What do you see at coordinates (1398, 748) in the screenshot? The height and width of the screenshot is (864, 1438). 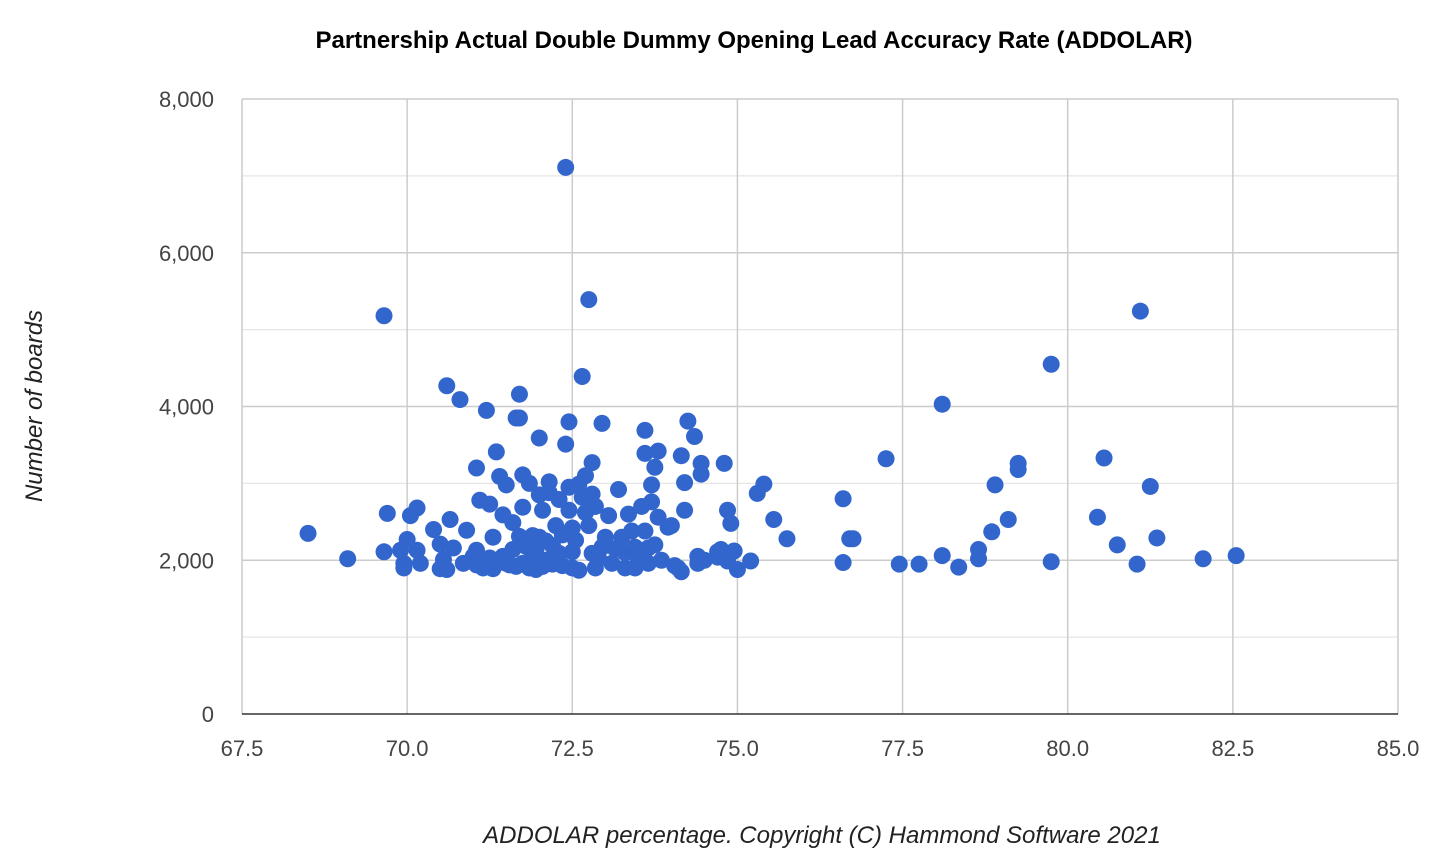 I see `x-tick-label: 85.0` at bounding box center [1398, 748].